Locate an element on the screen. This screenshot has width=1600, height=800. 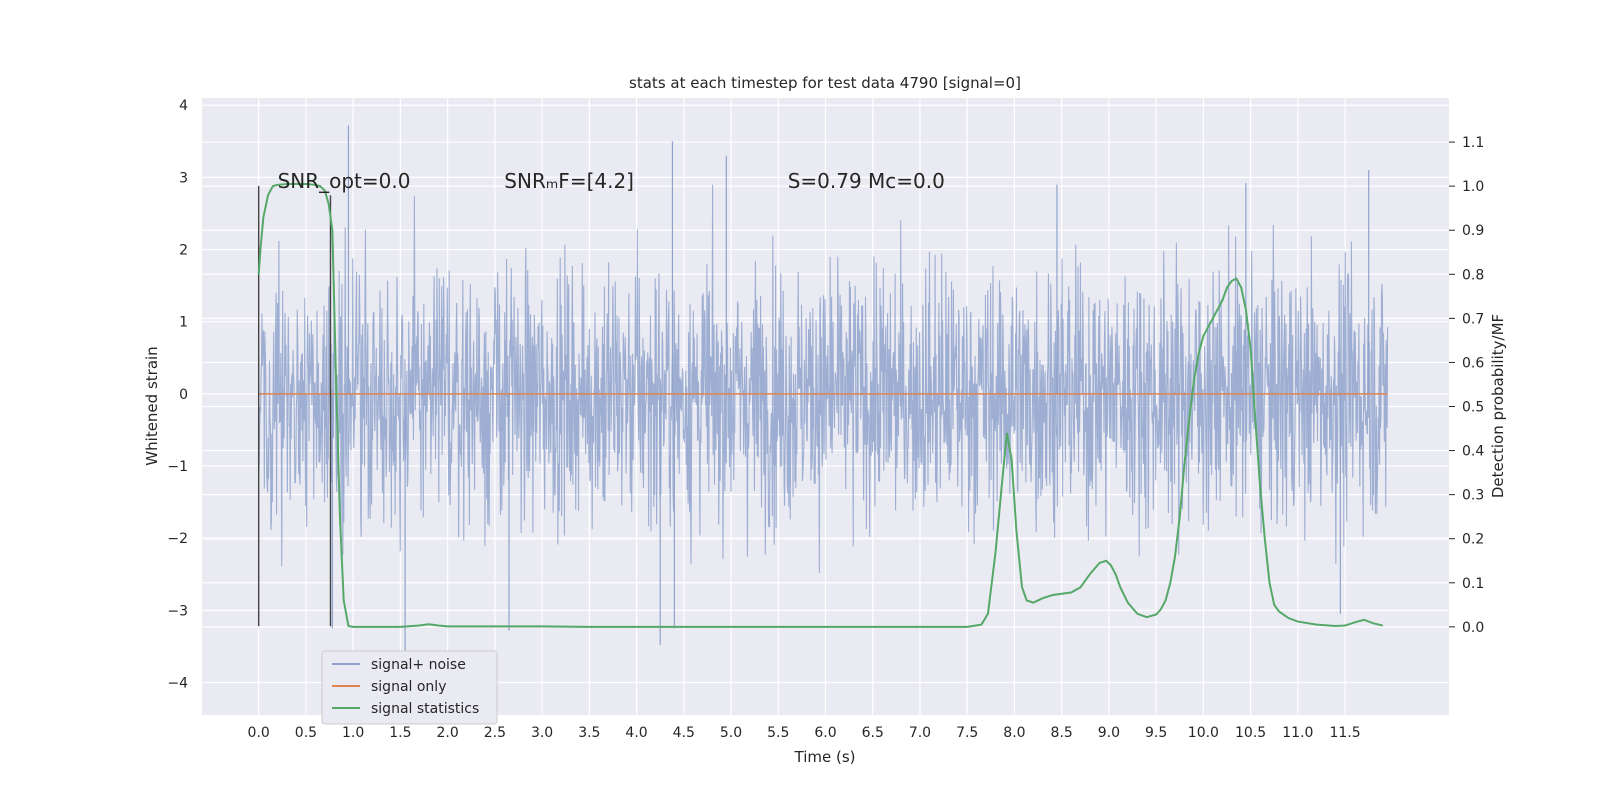
x-tick-label: 11.0 is located at coordinates (1297, 733).